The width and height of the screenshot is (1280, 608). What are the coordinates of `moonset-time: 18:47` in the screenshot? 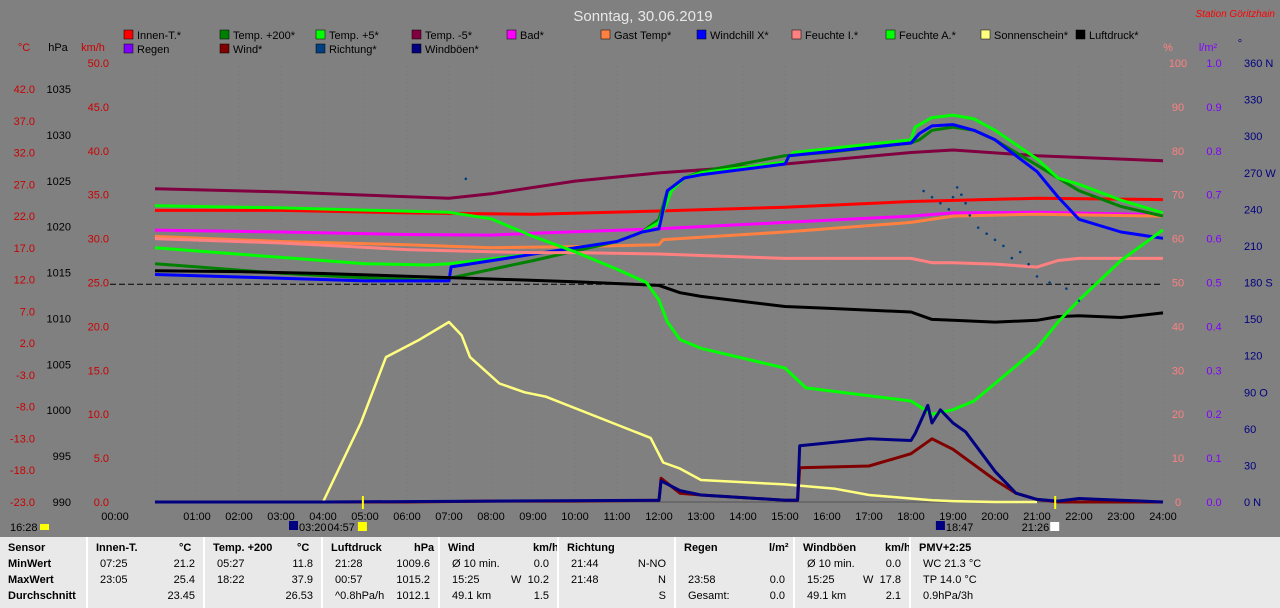 It's located at (960, 528).